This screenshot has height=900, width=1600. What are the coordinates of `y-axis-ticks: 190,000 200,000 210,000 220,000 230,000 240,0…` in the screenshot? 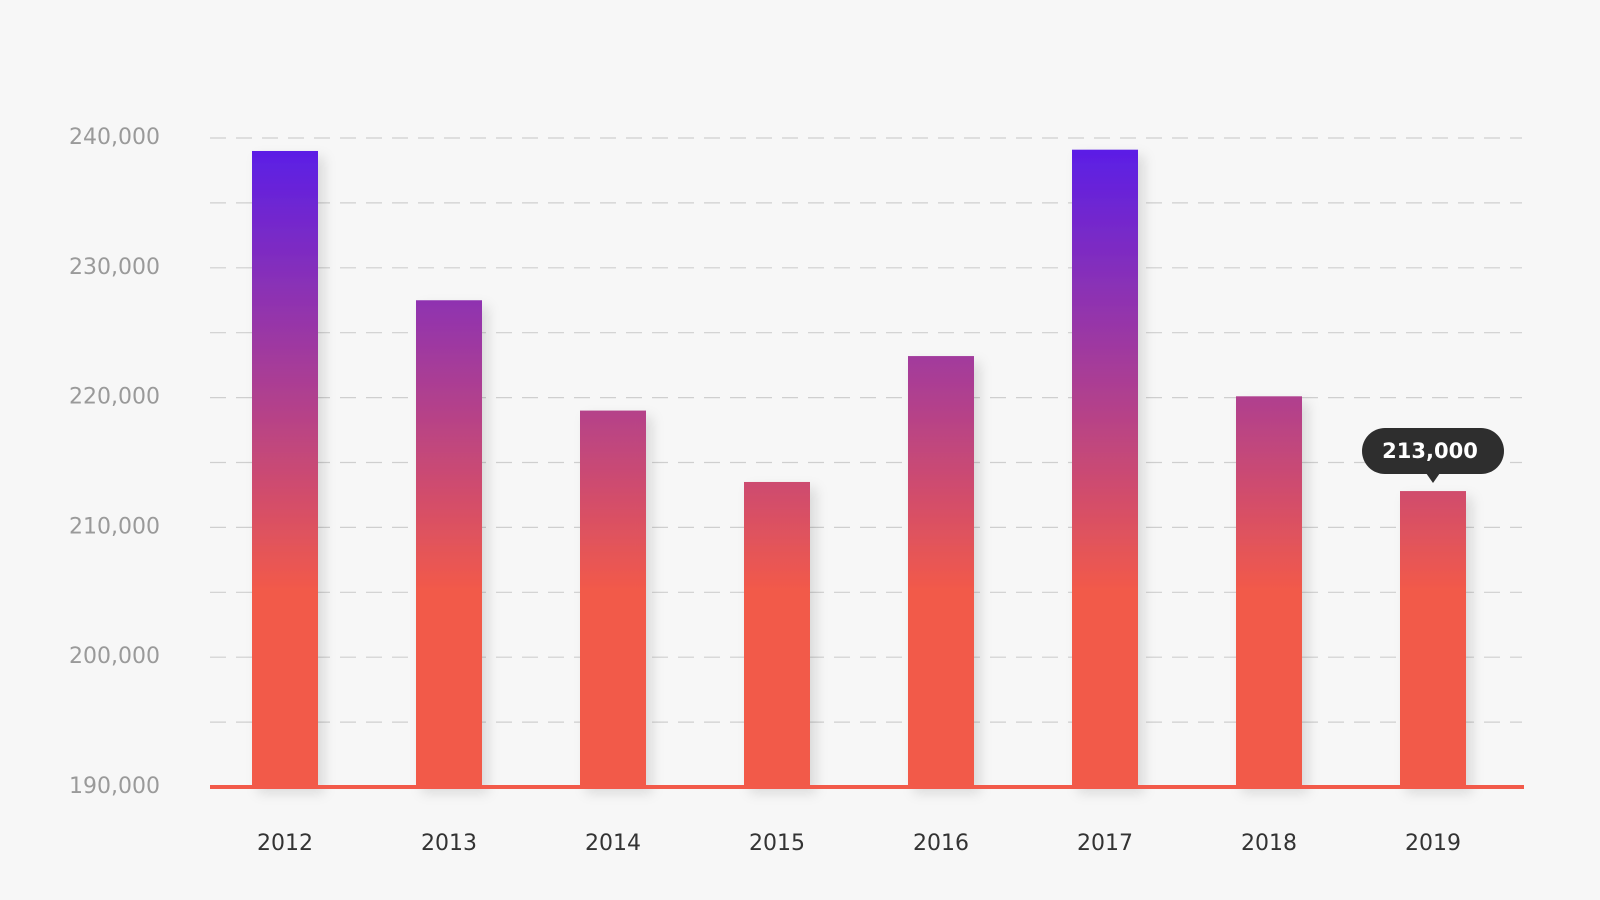 It's located at (114, 462).